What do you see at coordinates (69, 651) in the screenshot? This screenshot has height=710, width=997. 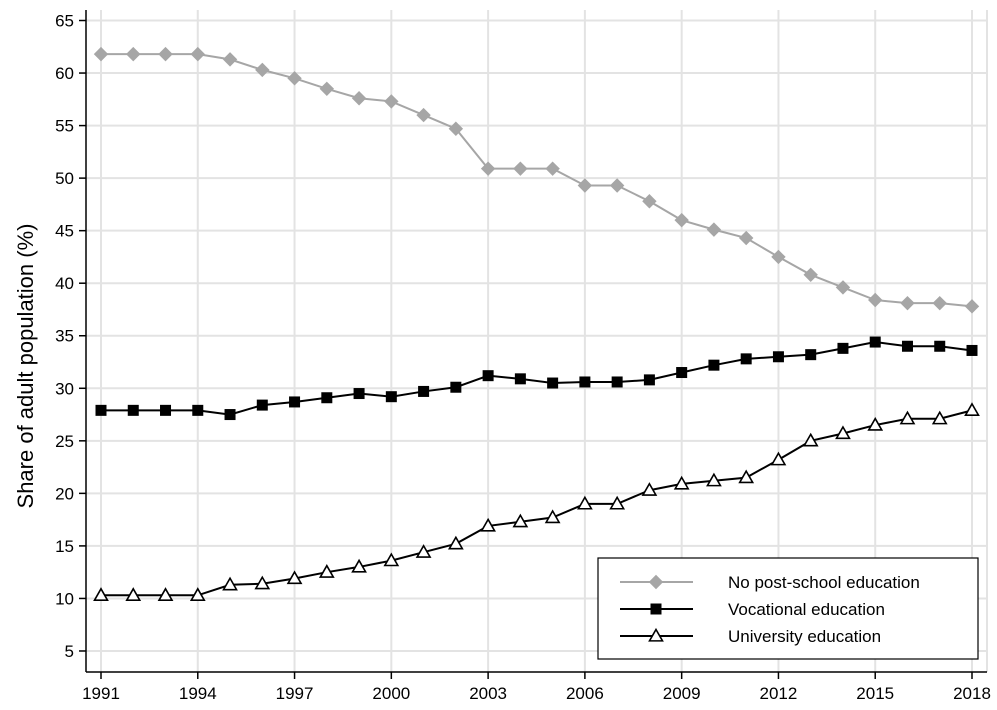 I see `y-tick-label: 5` at bounding box center [69, 651].